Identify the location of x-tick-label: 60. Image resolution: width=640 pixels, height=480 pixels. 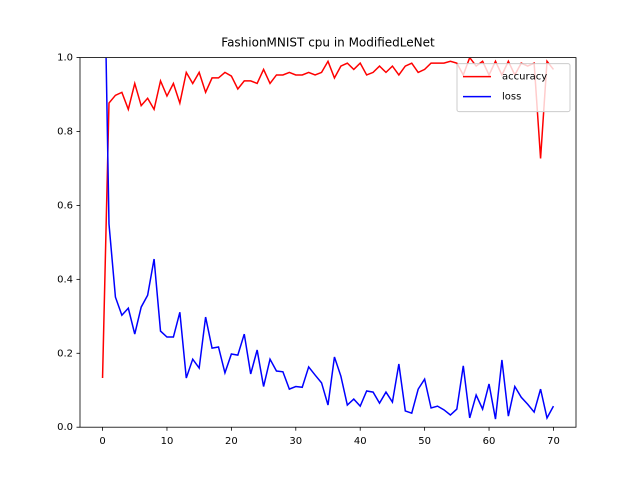
(489, 441).